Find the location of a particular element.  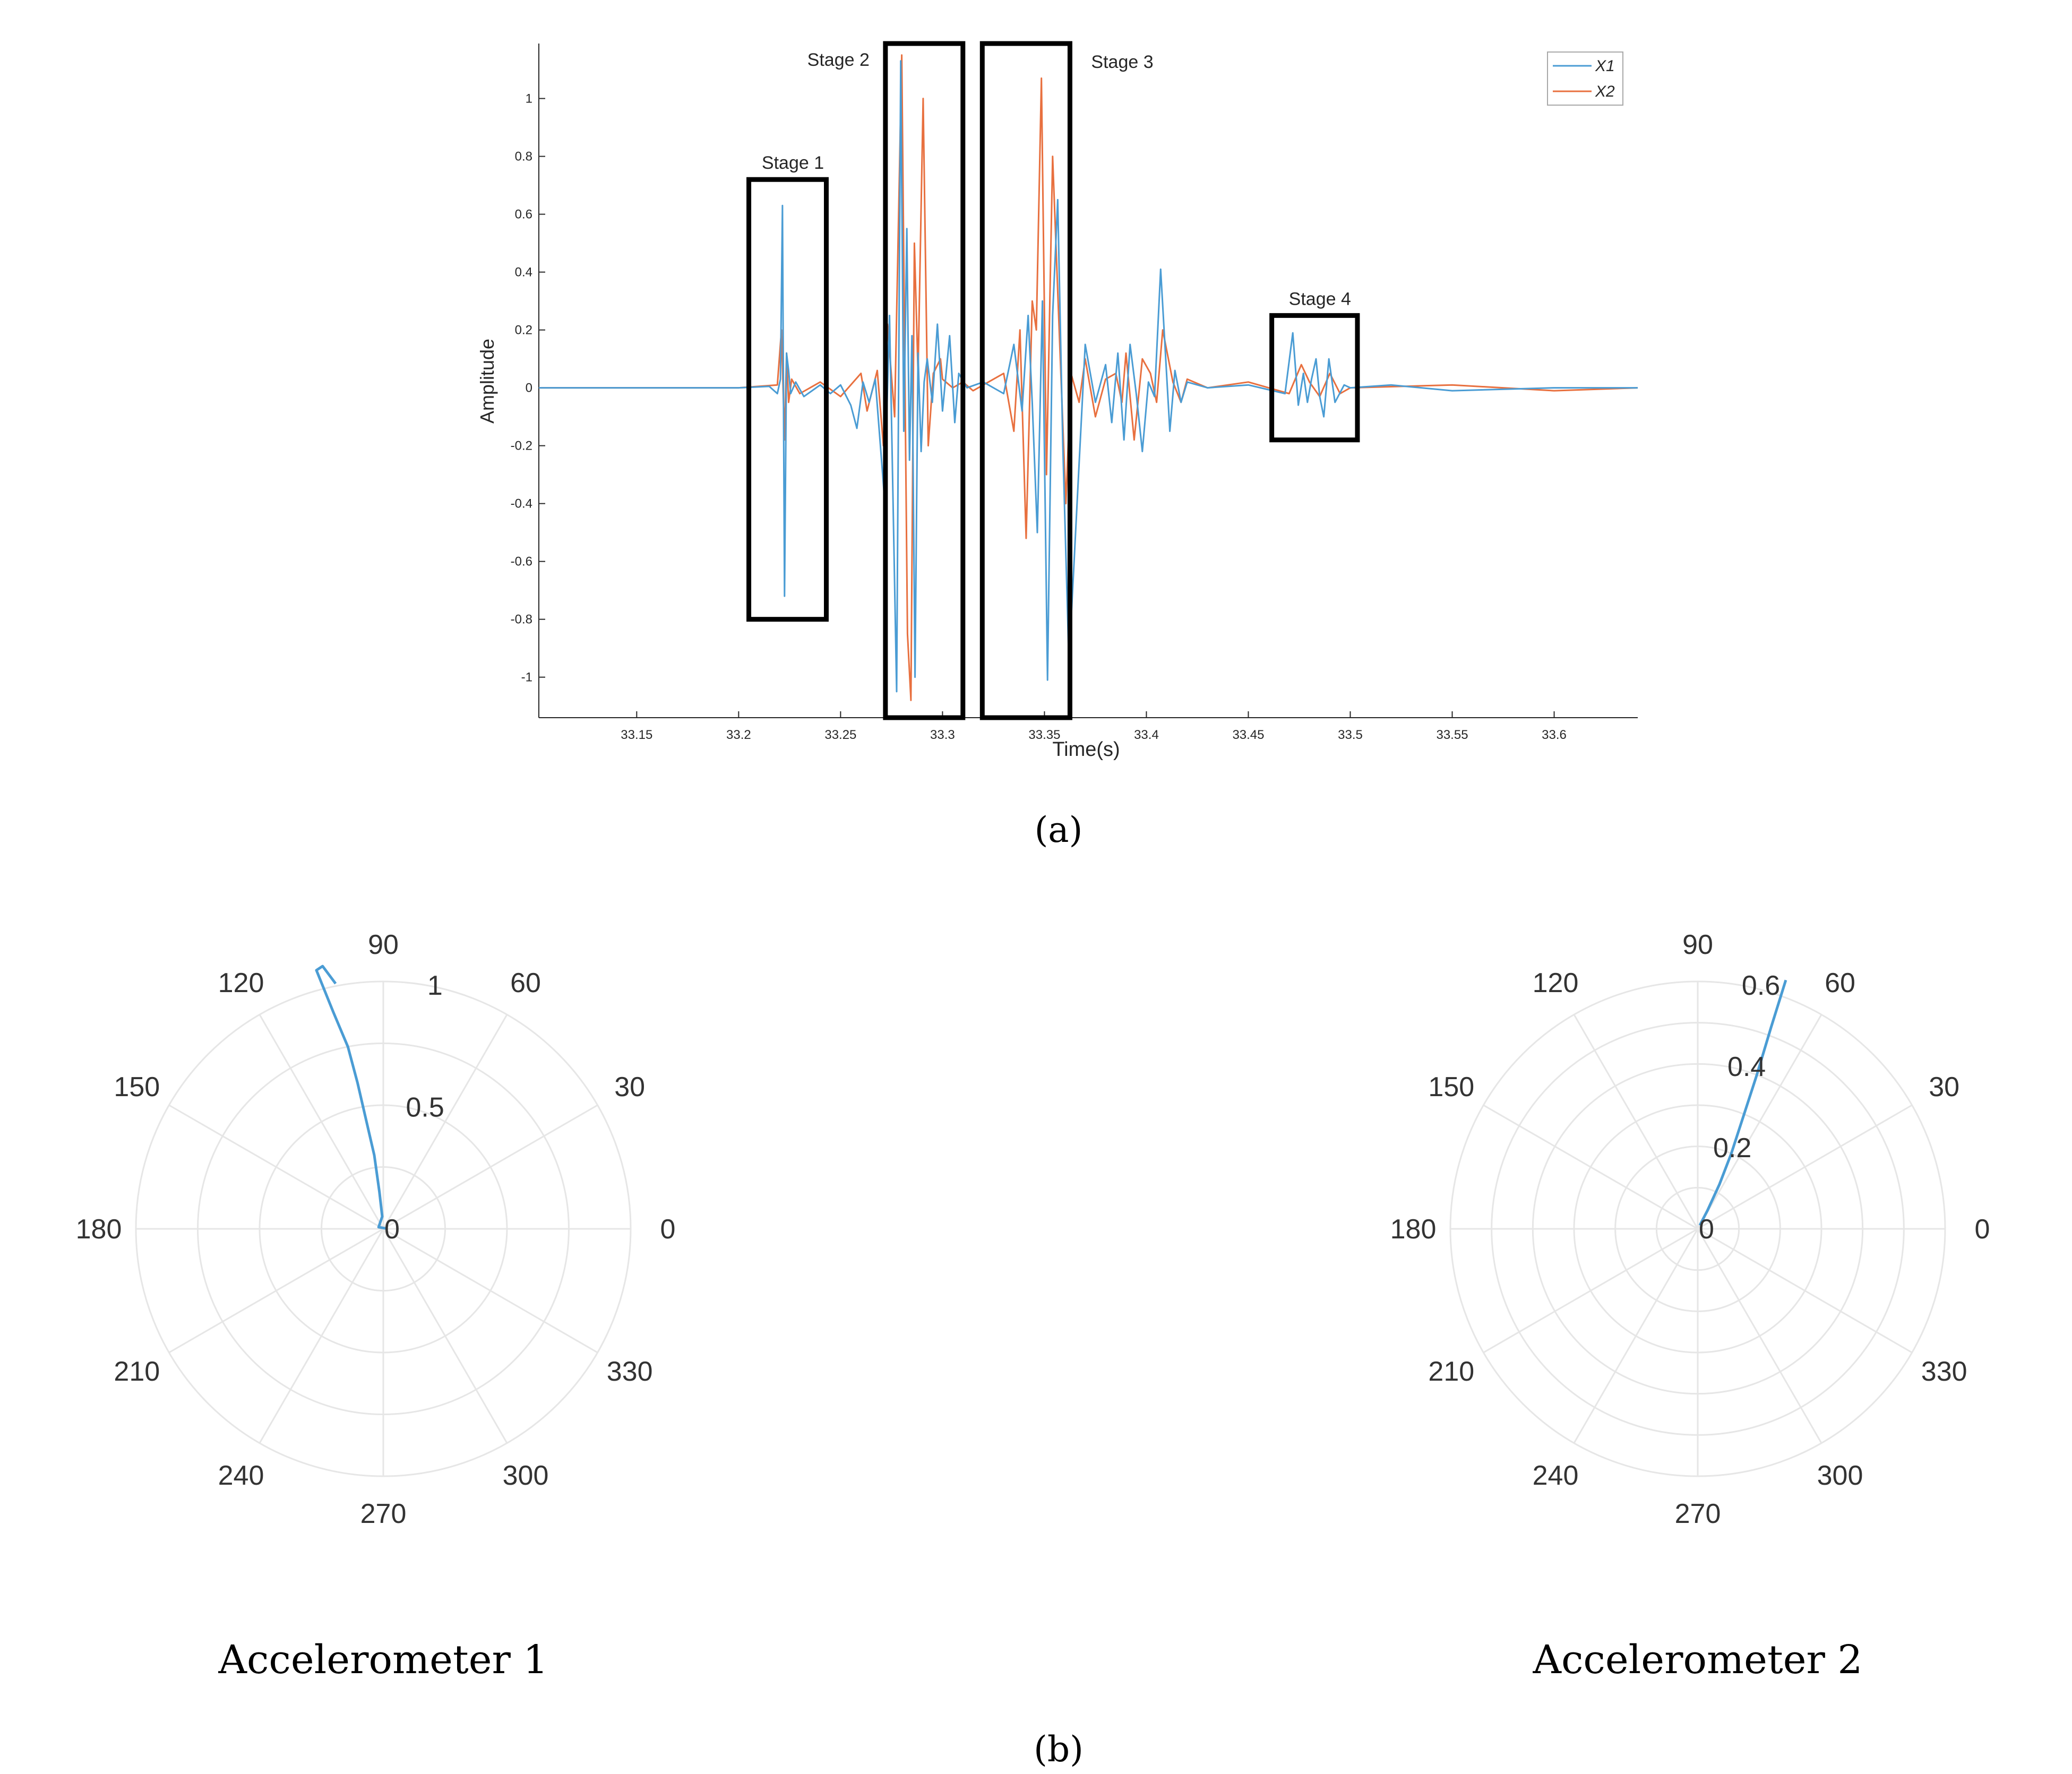

polar-chart-accelerometer-1: 0 30 60 90 120 150 180 210 240 270 300 330 0 0.5 1 is located at coordinates (376, 1229).